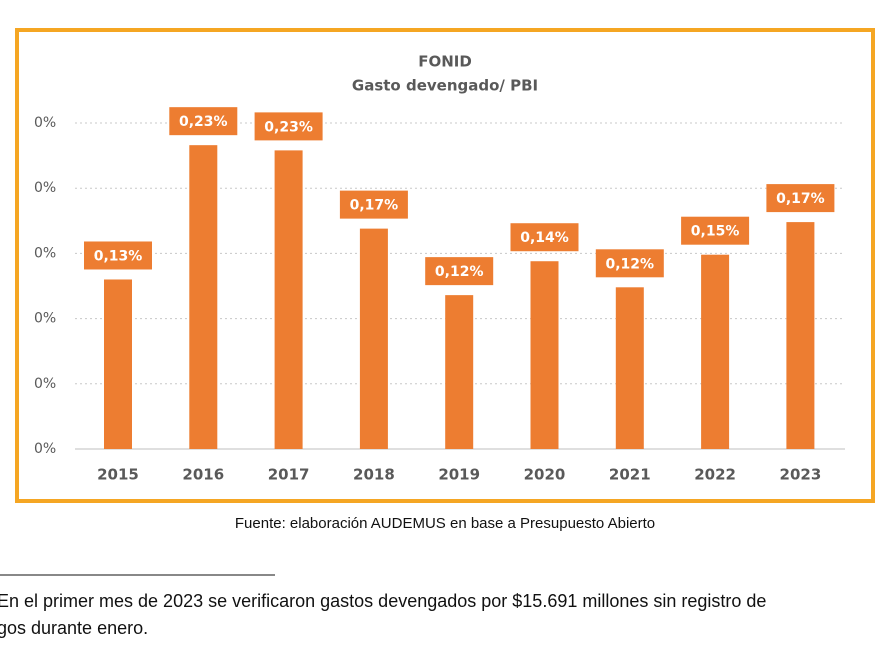 This screenshot has width=887, height=647. I want to click on x-tick-label: 2021, so click(630, 475).